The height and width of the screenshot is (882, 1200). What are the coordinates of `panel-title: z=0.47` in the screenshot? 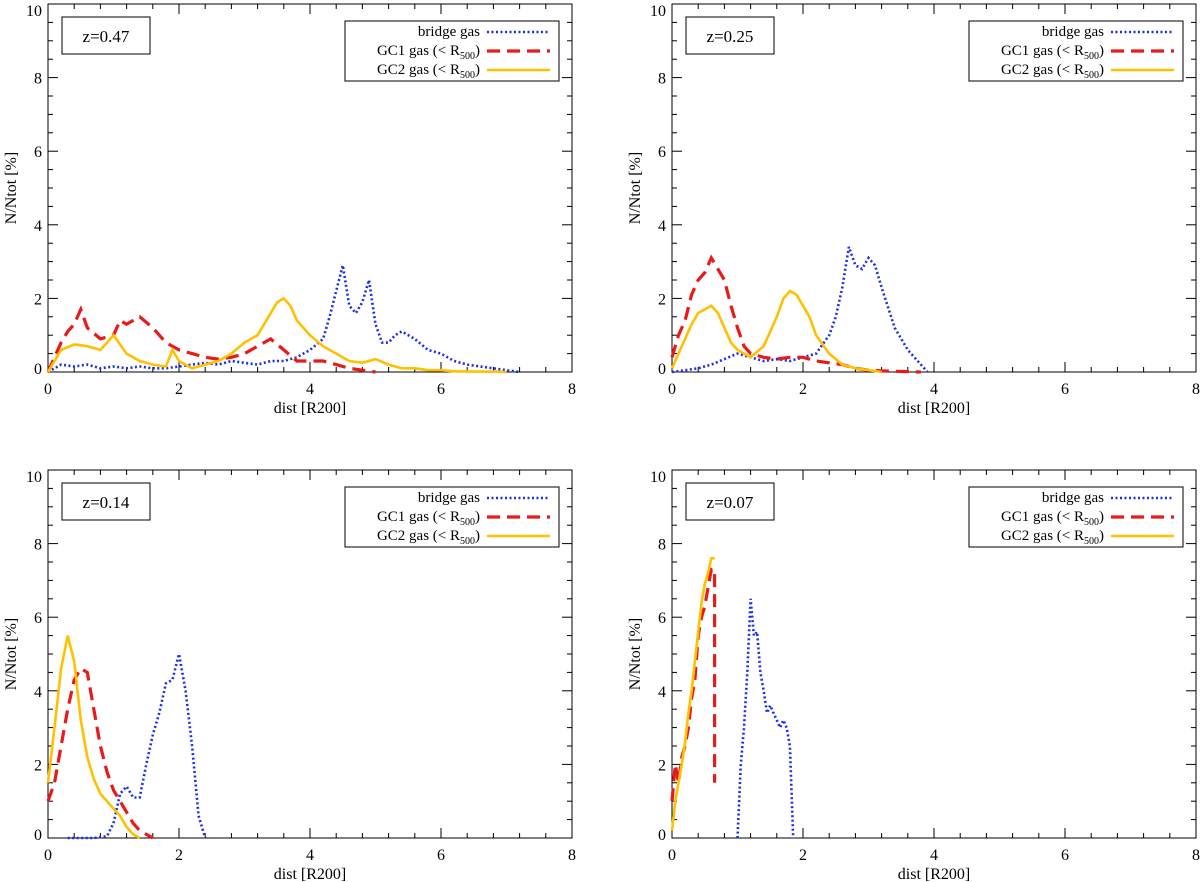 It's located at (106, 36).